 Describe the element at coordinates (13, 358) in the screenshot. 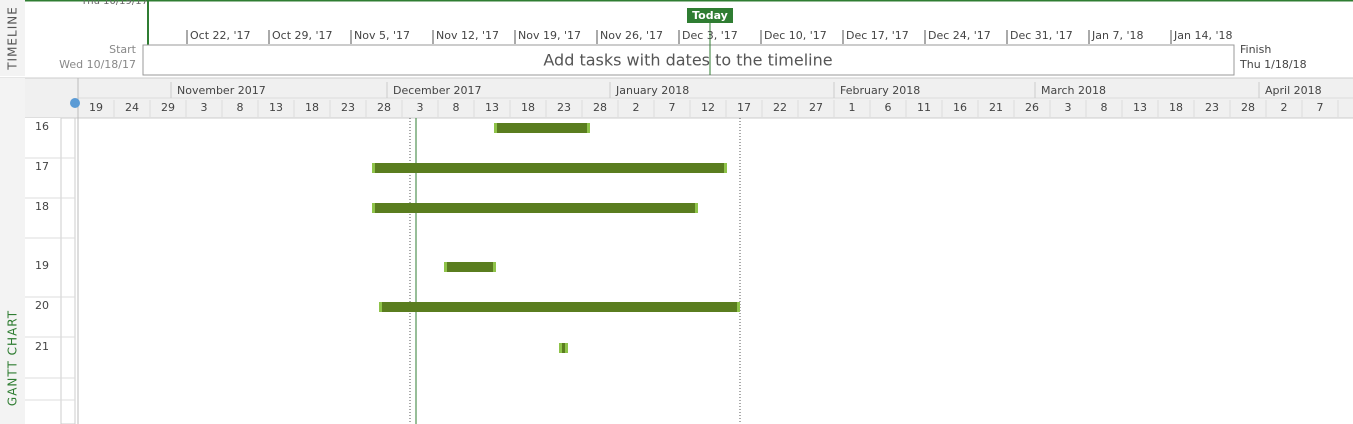

I see `gantt-side-label: GANTT CHART` at that location.